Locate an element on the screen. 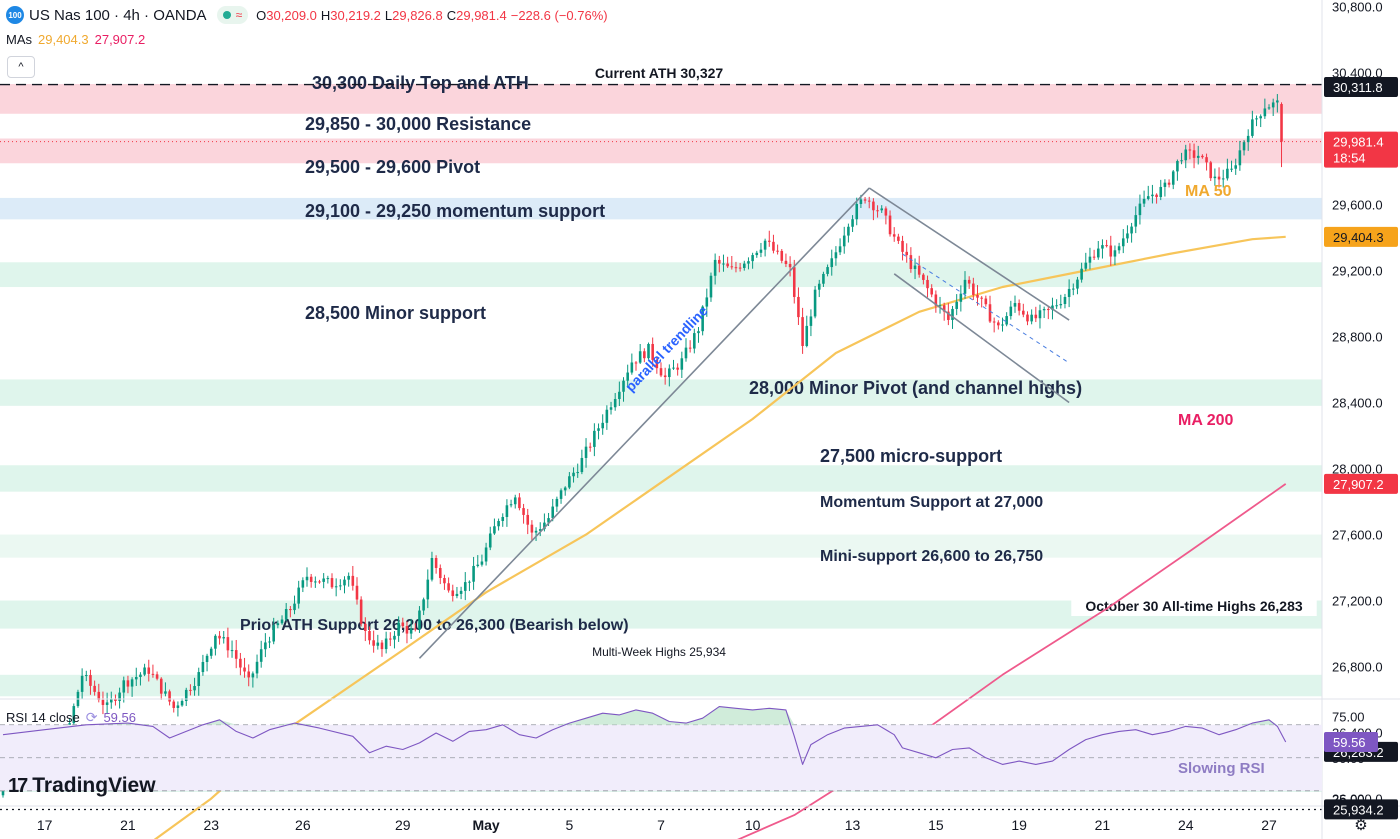 The width and height of the screenshot is (1400, 839). price-tag-value: 29,404.3 is located at coordinates (1358, 237).